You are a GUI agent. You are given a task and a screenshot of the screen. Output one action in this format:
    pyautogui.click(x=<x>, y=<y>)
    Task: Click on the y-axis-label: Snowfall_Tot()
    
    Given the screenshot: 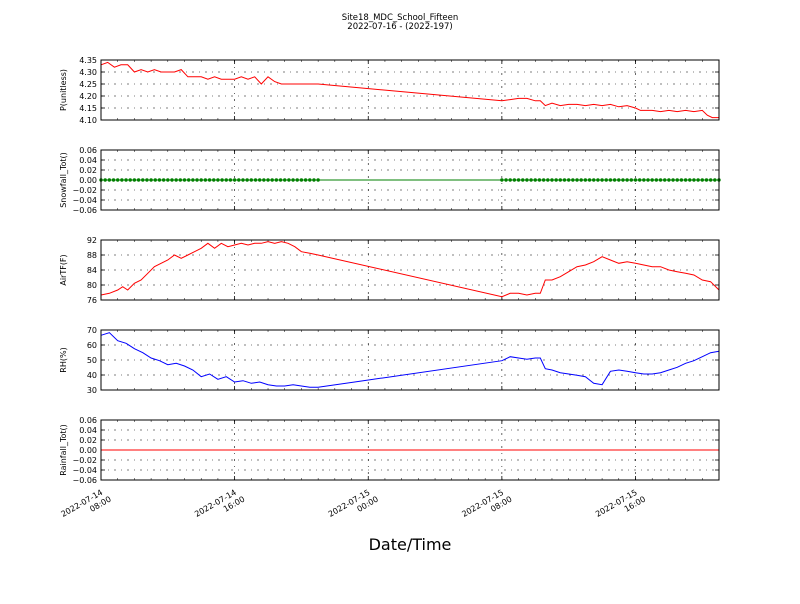 What is the action you would take?
    pyautogui.click(x=63, y=180)
    